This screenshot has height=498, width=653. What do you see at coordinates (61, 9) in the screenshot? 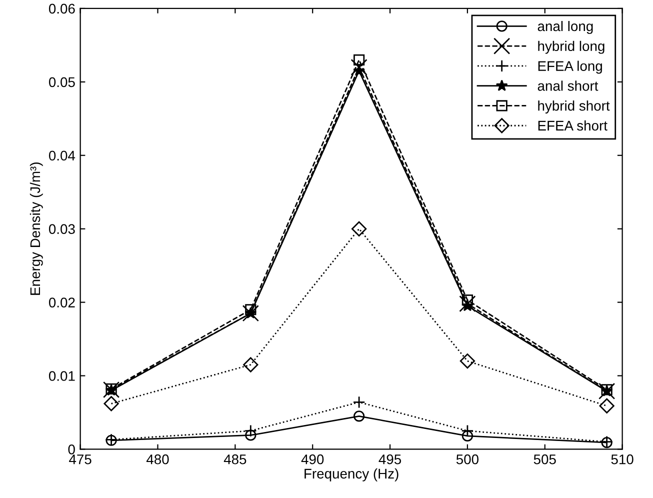
I see `y-tick-label: 0.06` at bounding box center [61, 9].